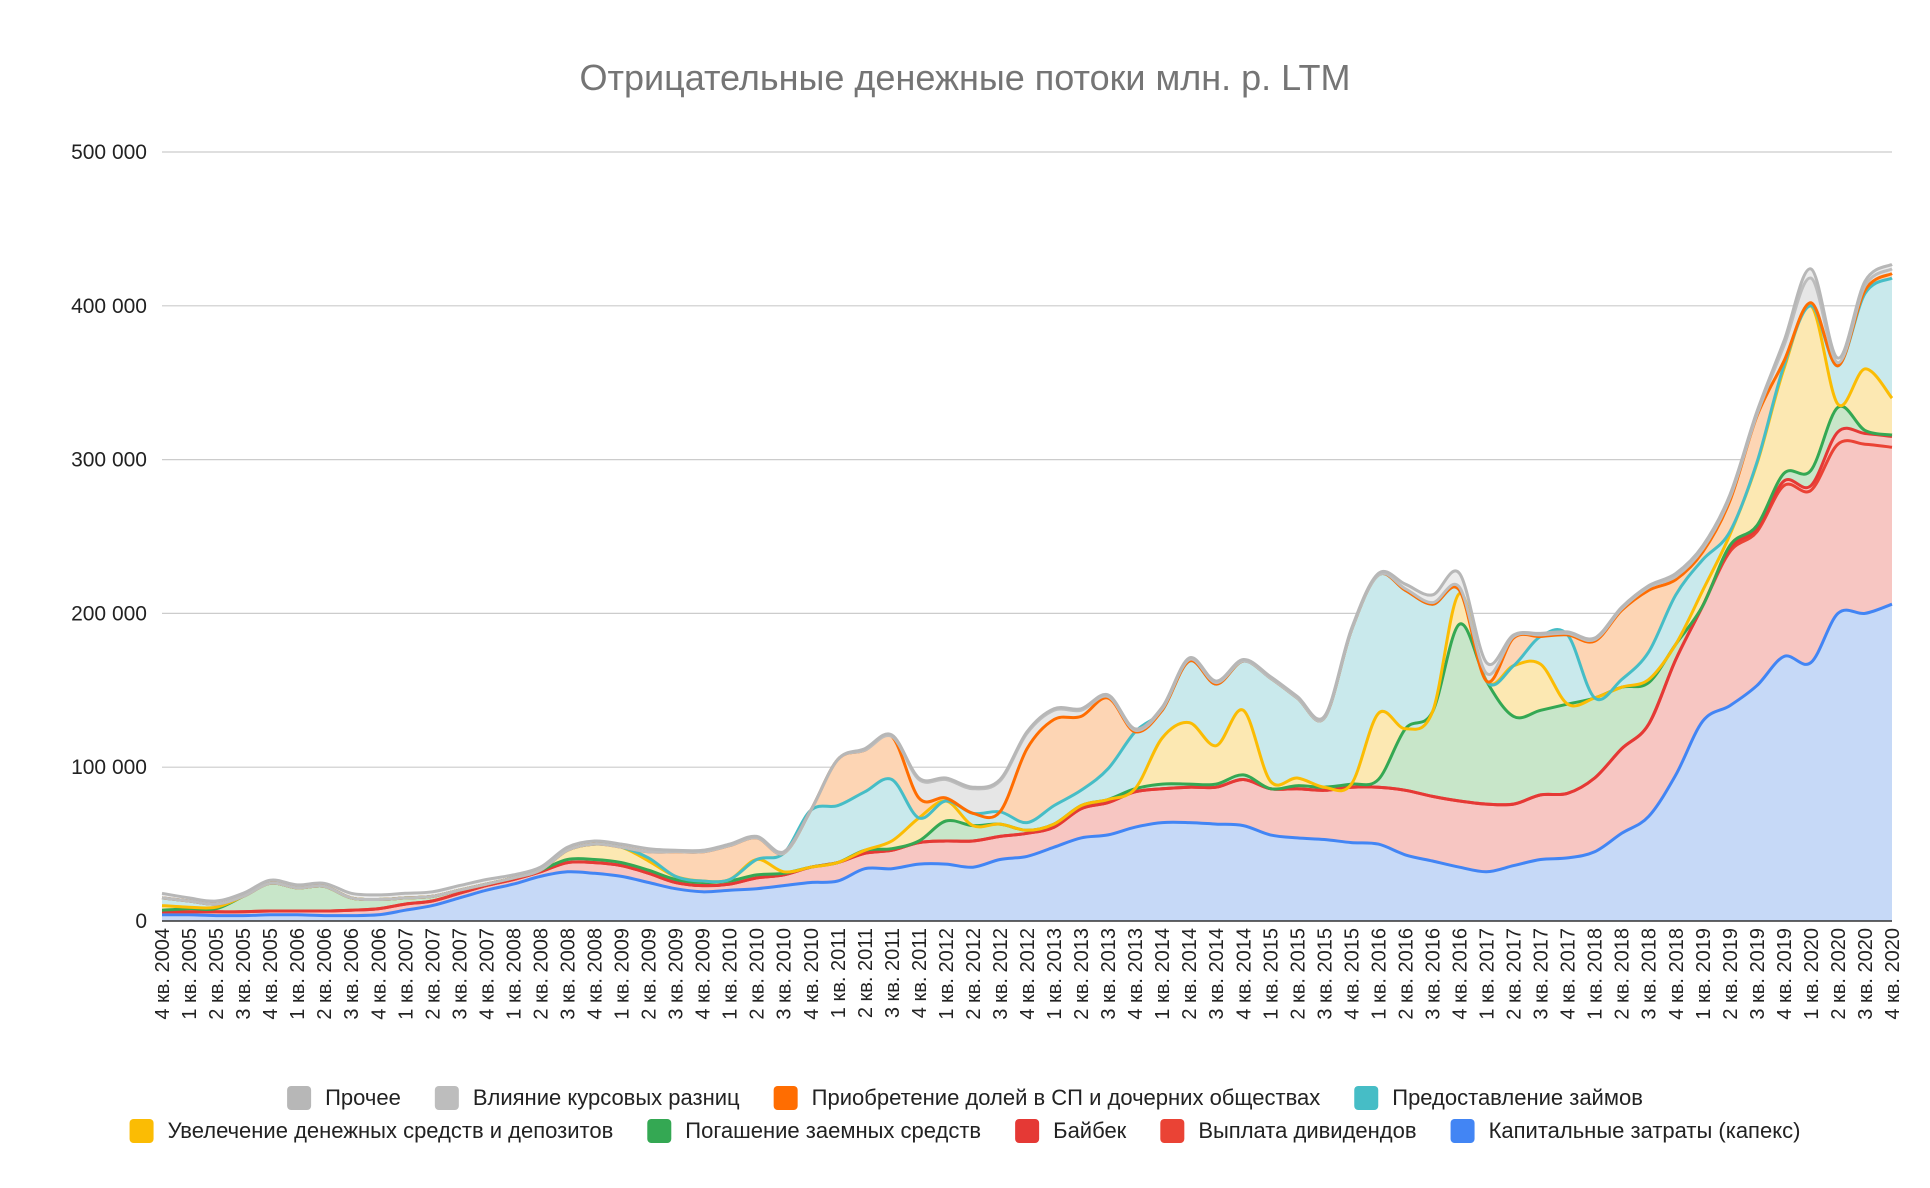 The height and width of the screenshot is (1188, 1930). Describe the element at coordinates (677, 974) in the screenshot. I see `x-tick-label: 3 кв. 2009` at that location.